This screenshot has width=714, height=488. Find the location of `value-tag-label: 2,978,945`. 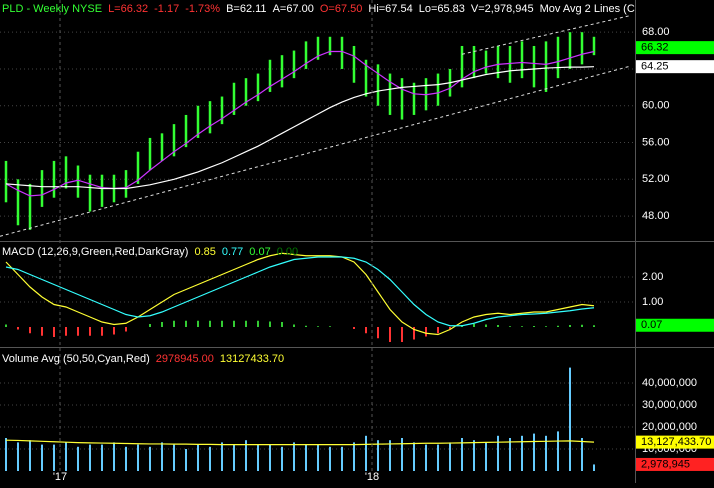

value-tag-label: 2,978,945 is located at coordinates (665, 464).